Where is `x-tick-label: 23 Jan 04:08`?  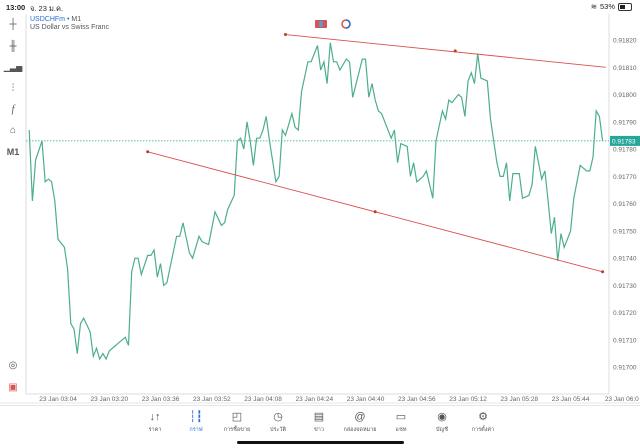 x-tick-label: 23 Jan 04:08 is located at coordinates (263, 399).